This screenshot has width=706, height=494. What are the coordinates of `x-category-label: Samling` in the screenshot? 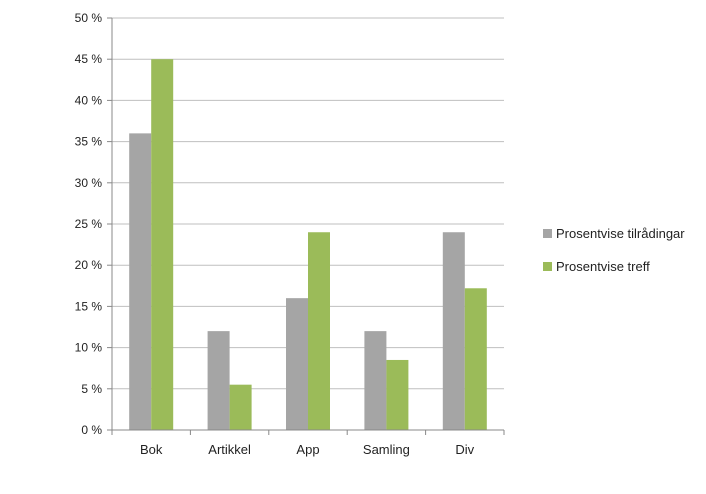 It's located at (386, 449).